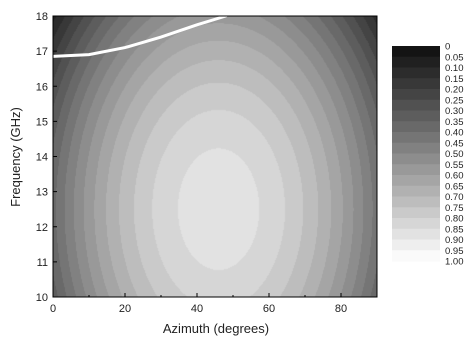 This screenshot has height=339, width=469. Describe the element at coordinates (42, 193) in the screenshot. I see `y-tick-label: 13` at that location.